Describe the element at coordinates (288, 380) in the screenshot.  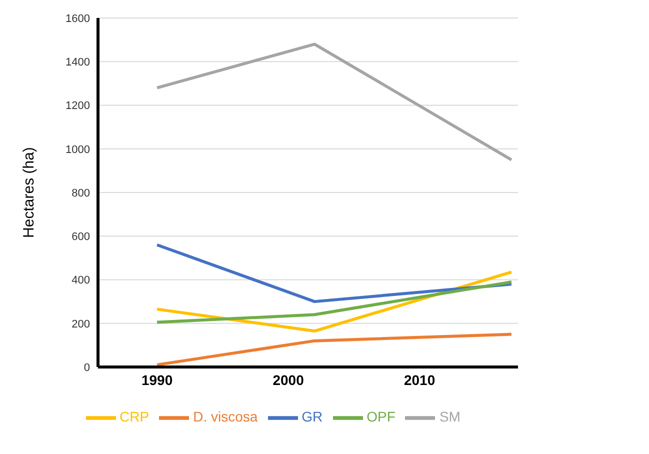
I see `x-tick-label: 2000` at that location.